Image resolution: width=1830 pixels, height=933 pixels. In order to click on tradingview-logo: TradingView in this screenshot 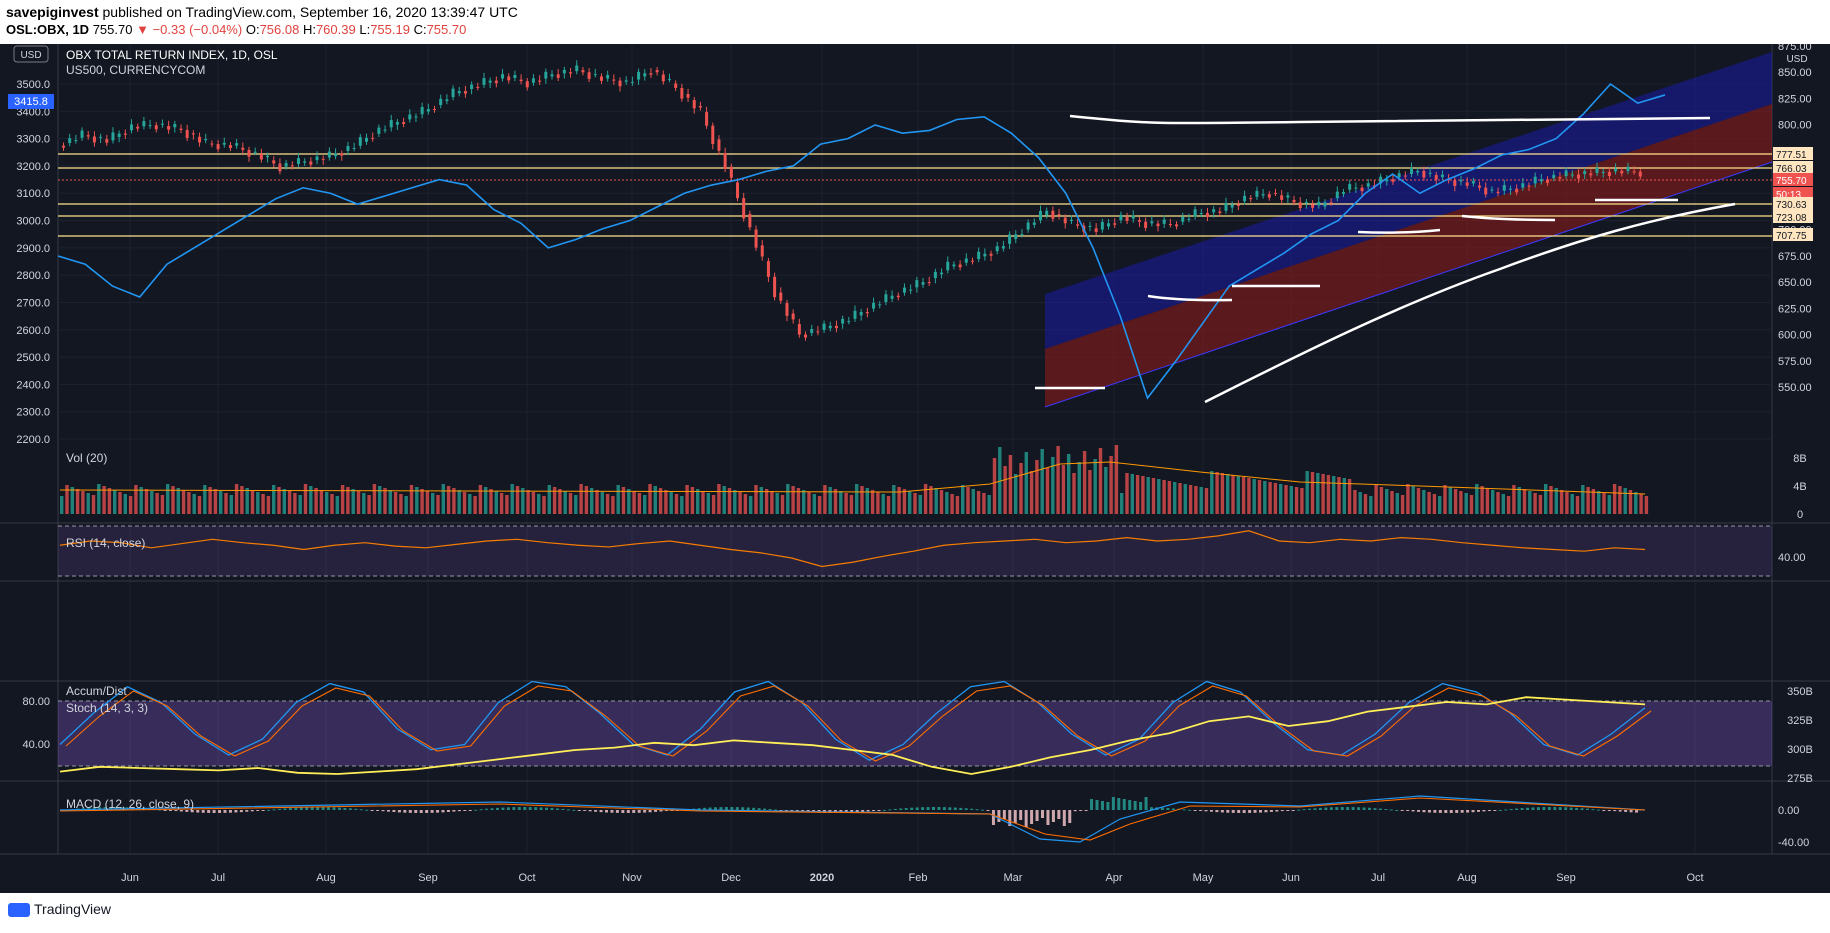, I will do `click(60, 909)`.